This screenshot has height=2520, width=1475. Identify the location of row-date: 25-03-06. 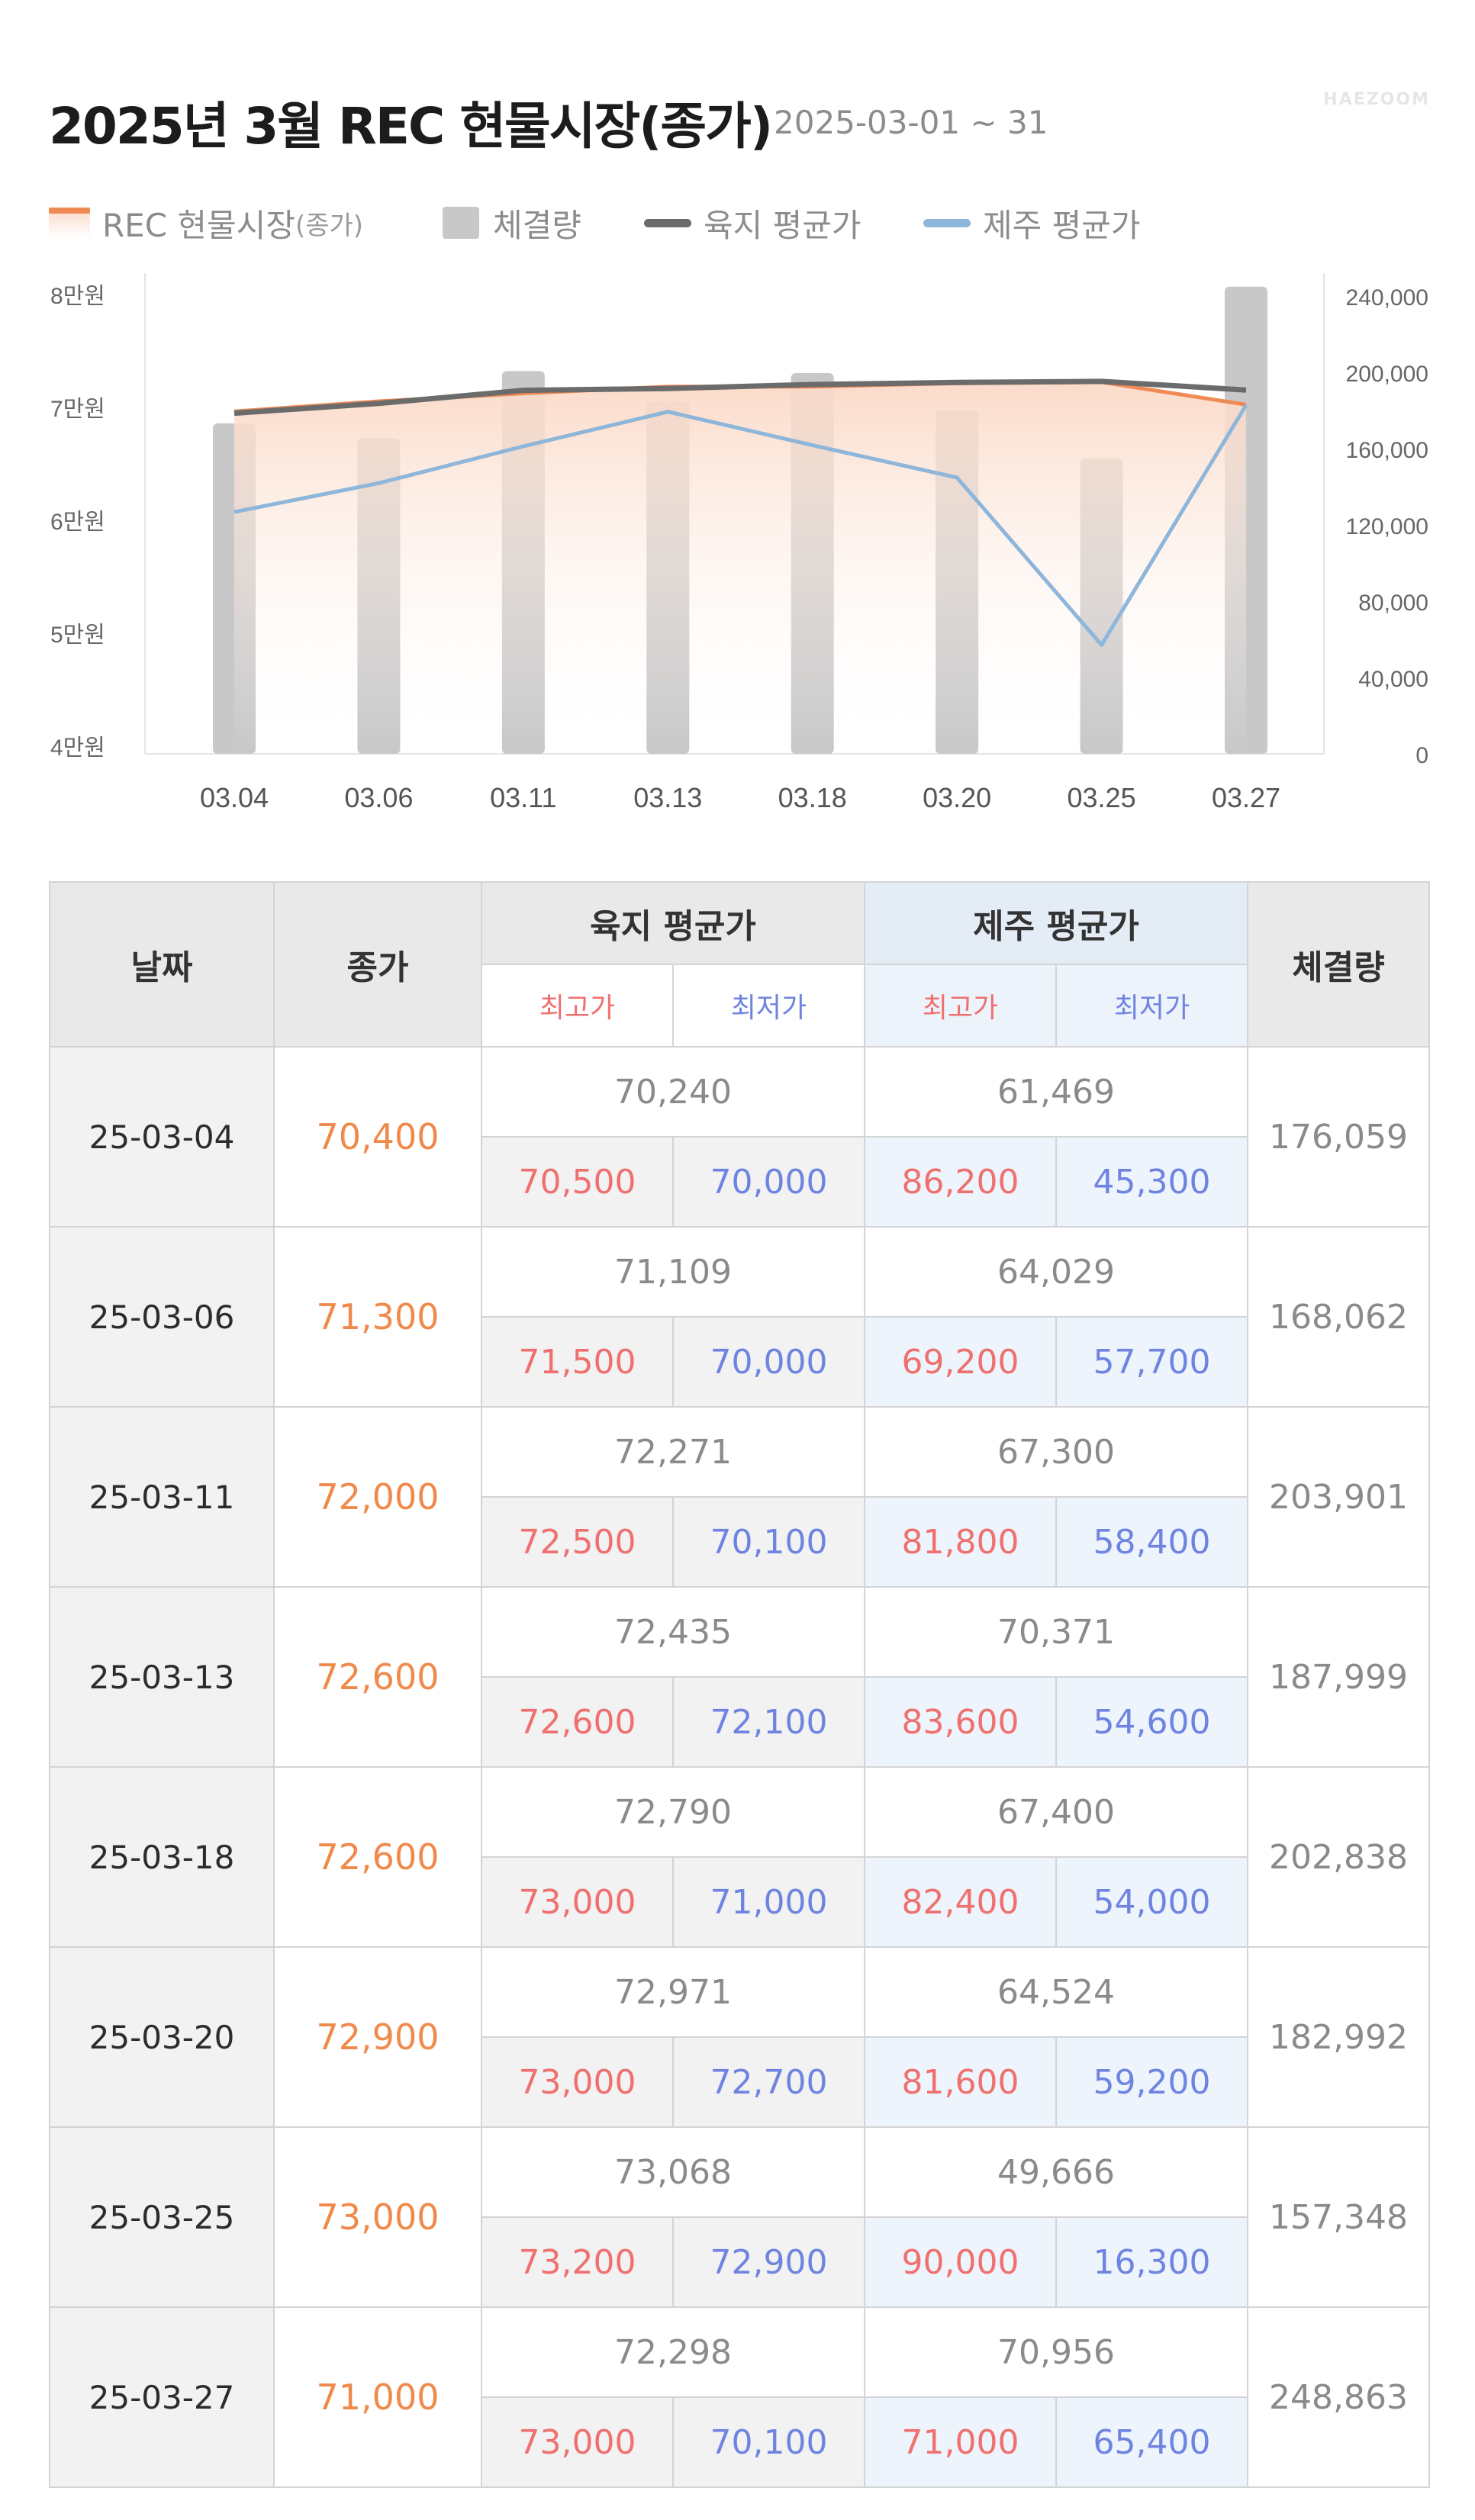
(162, 1317).